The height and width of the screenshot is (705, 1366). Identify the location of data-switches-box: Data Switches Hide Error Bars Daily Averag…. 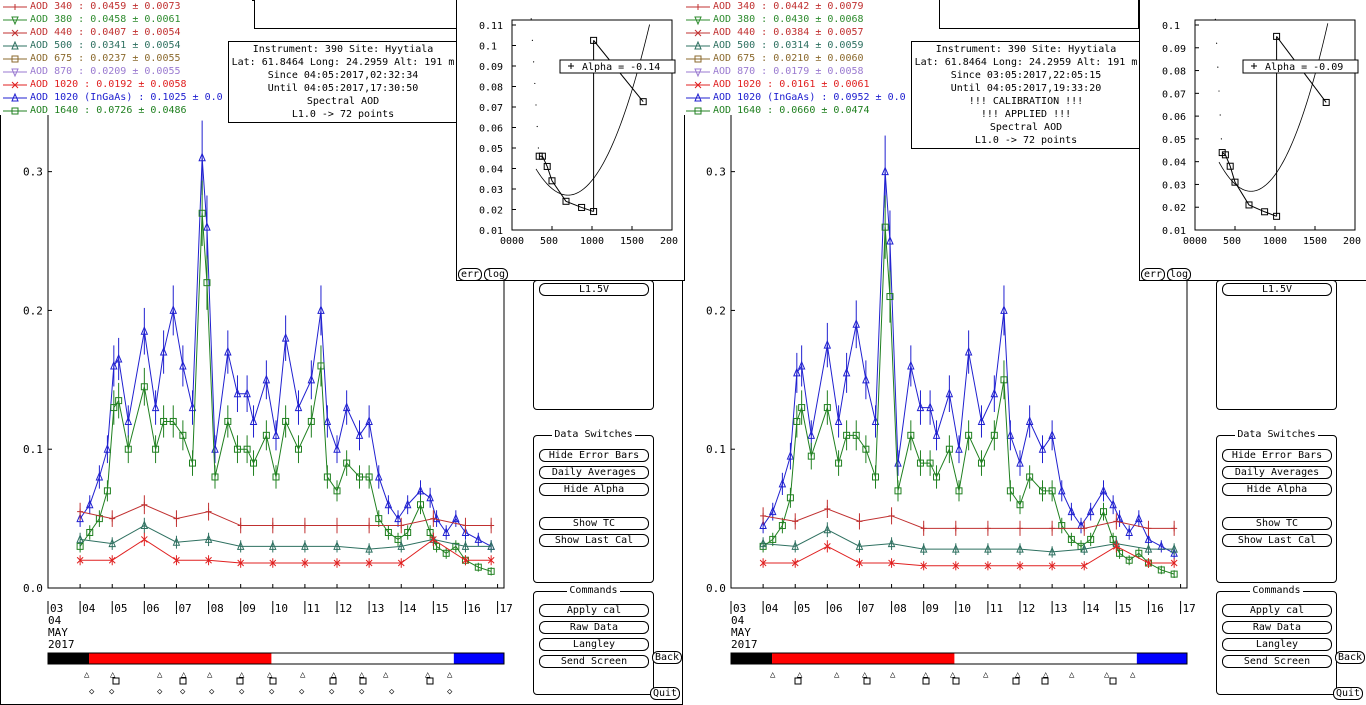
(1276, 506).